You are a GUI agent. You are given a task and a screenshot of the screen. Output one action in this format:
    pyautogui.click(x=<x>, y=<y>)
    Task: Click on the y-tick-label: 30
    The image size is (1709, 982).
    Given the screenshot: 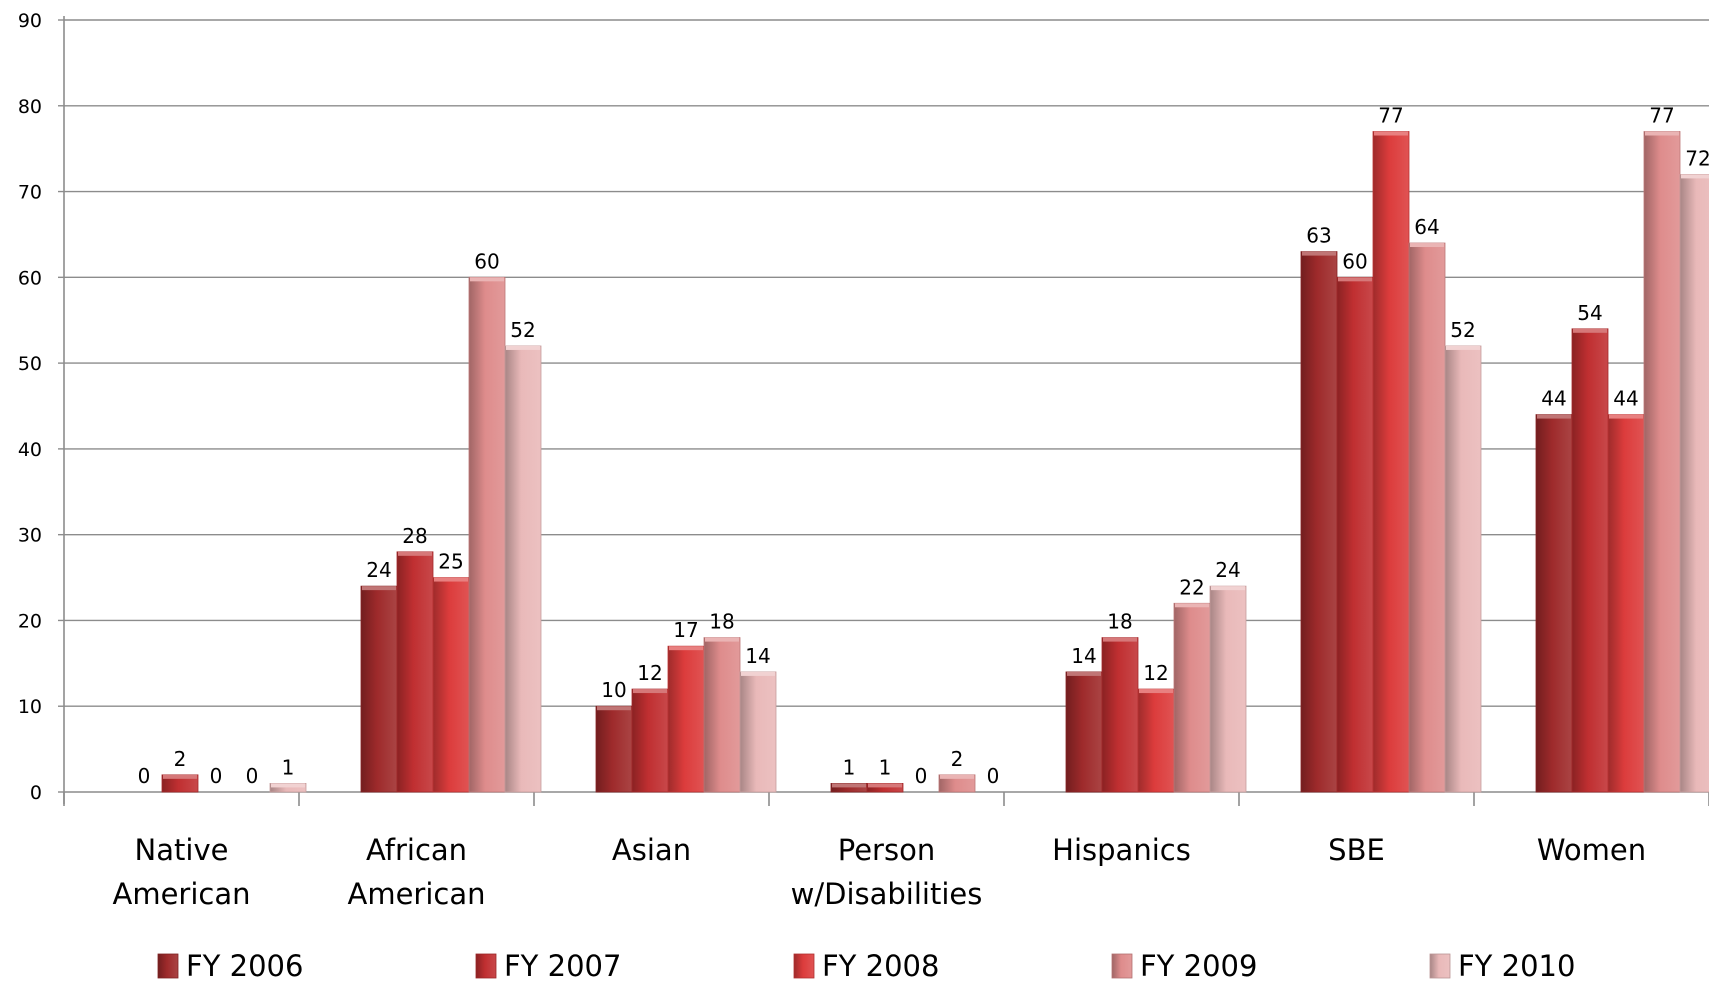 What is the action you would take?
    pyautogui.click(x=30, y=536)
    